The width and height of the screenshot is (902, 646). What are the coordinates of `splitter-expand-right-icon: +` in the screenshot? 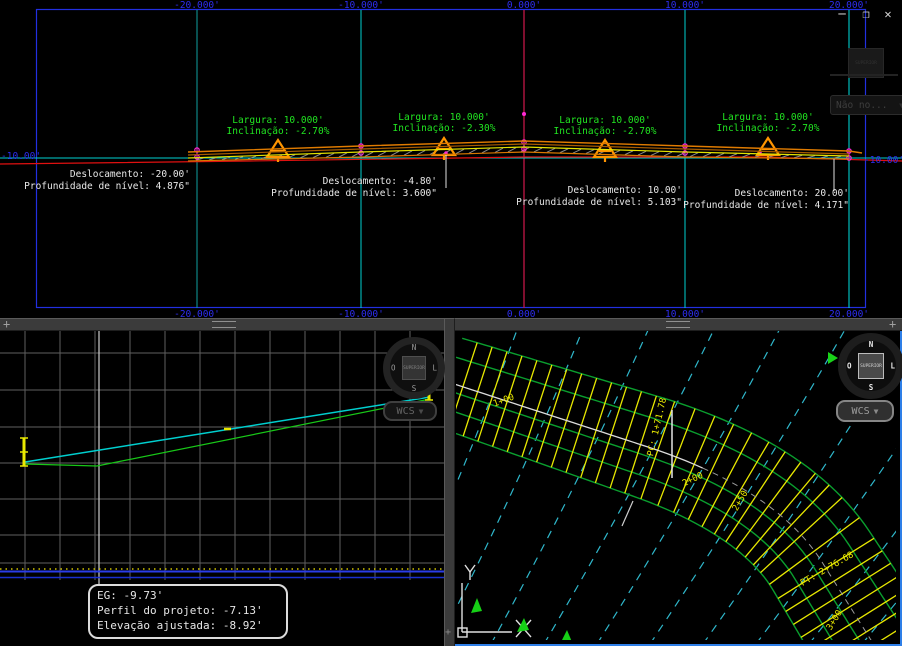 It's located at (893, 324).